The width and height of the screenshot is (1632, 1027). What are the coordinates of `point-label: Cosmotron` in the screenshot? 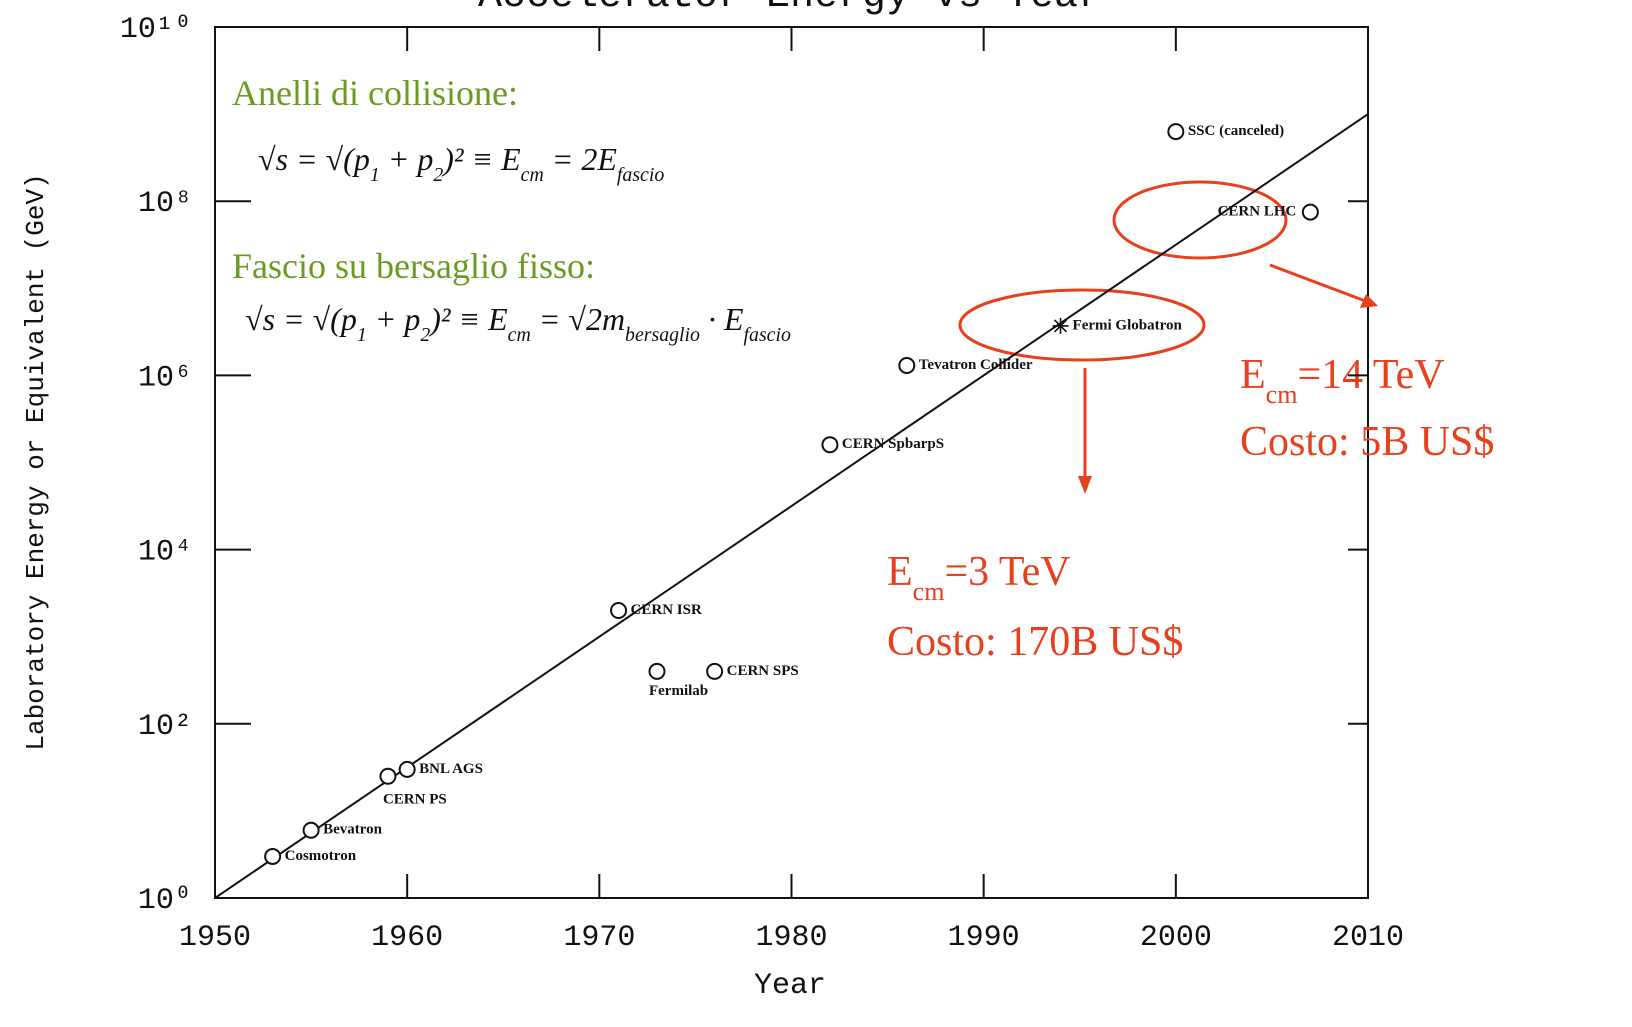 It's located at (321, 856).